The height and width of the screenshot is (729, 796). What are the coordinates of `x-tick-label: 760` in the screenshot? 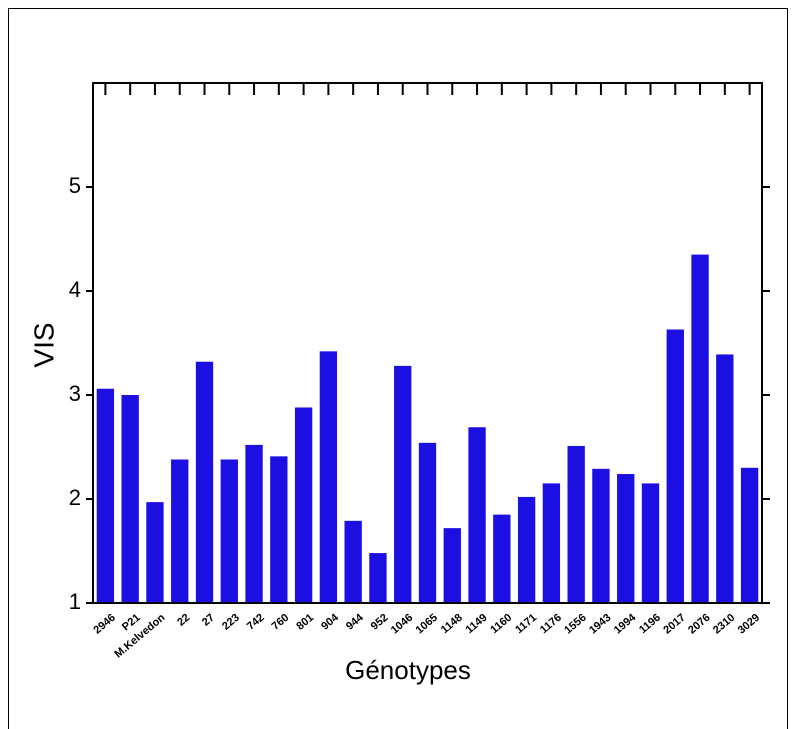 It's located at (281, 622).